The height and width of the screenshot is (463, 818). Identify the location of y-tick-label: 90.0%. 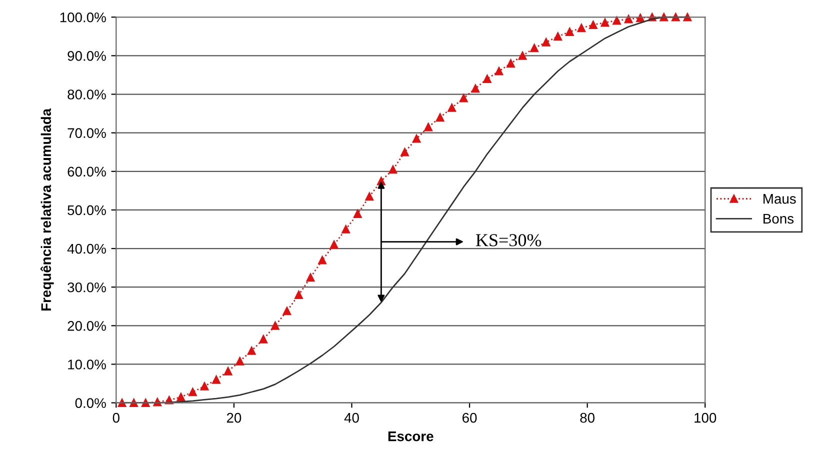
(87, 56).